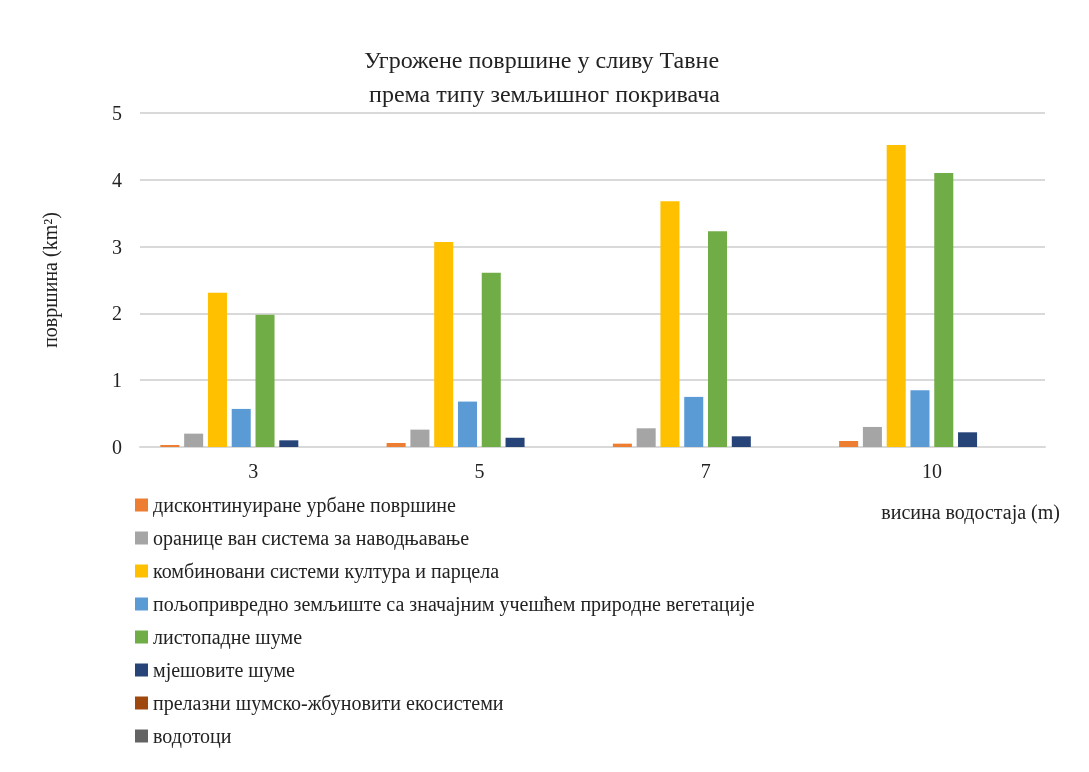 Image resolution: width=1089 pixels, height=772 pixels. What do you see at coordinates (970, 512) in the screenshot?
I see `x-axis-title: висина водостаја (m)` at bounding box center [970, 512].